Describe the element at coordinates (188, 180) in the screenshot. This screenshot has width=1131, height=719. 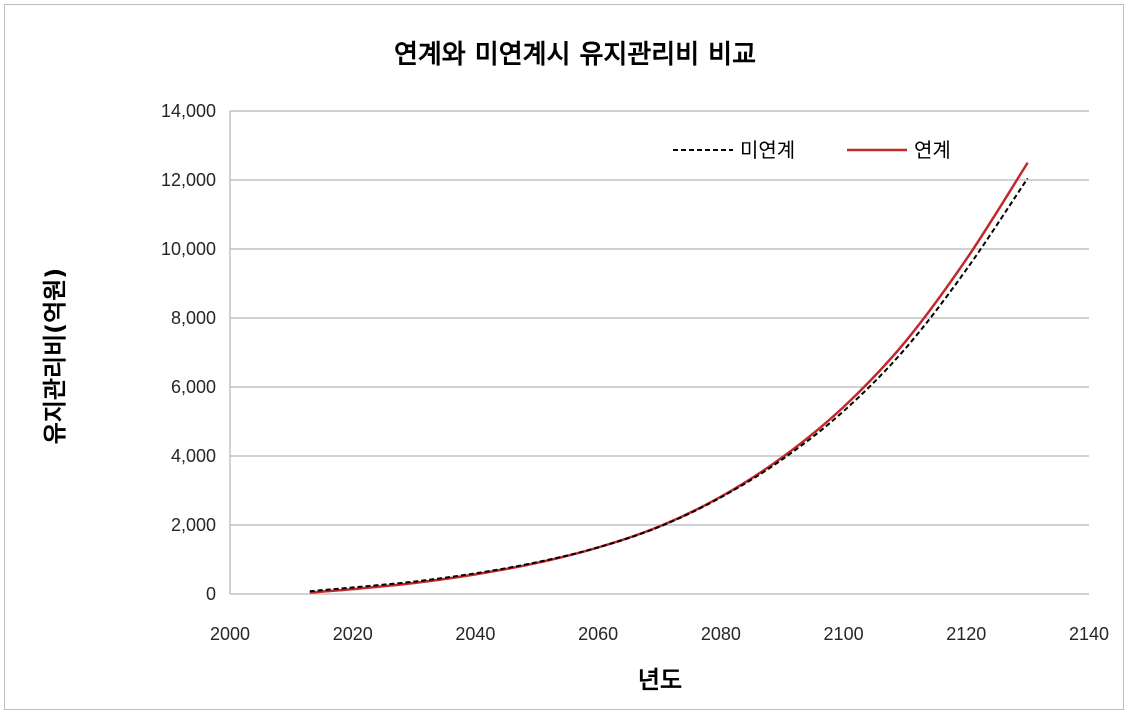
I see `y-tick-label: 12,000` at that location.